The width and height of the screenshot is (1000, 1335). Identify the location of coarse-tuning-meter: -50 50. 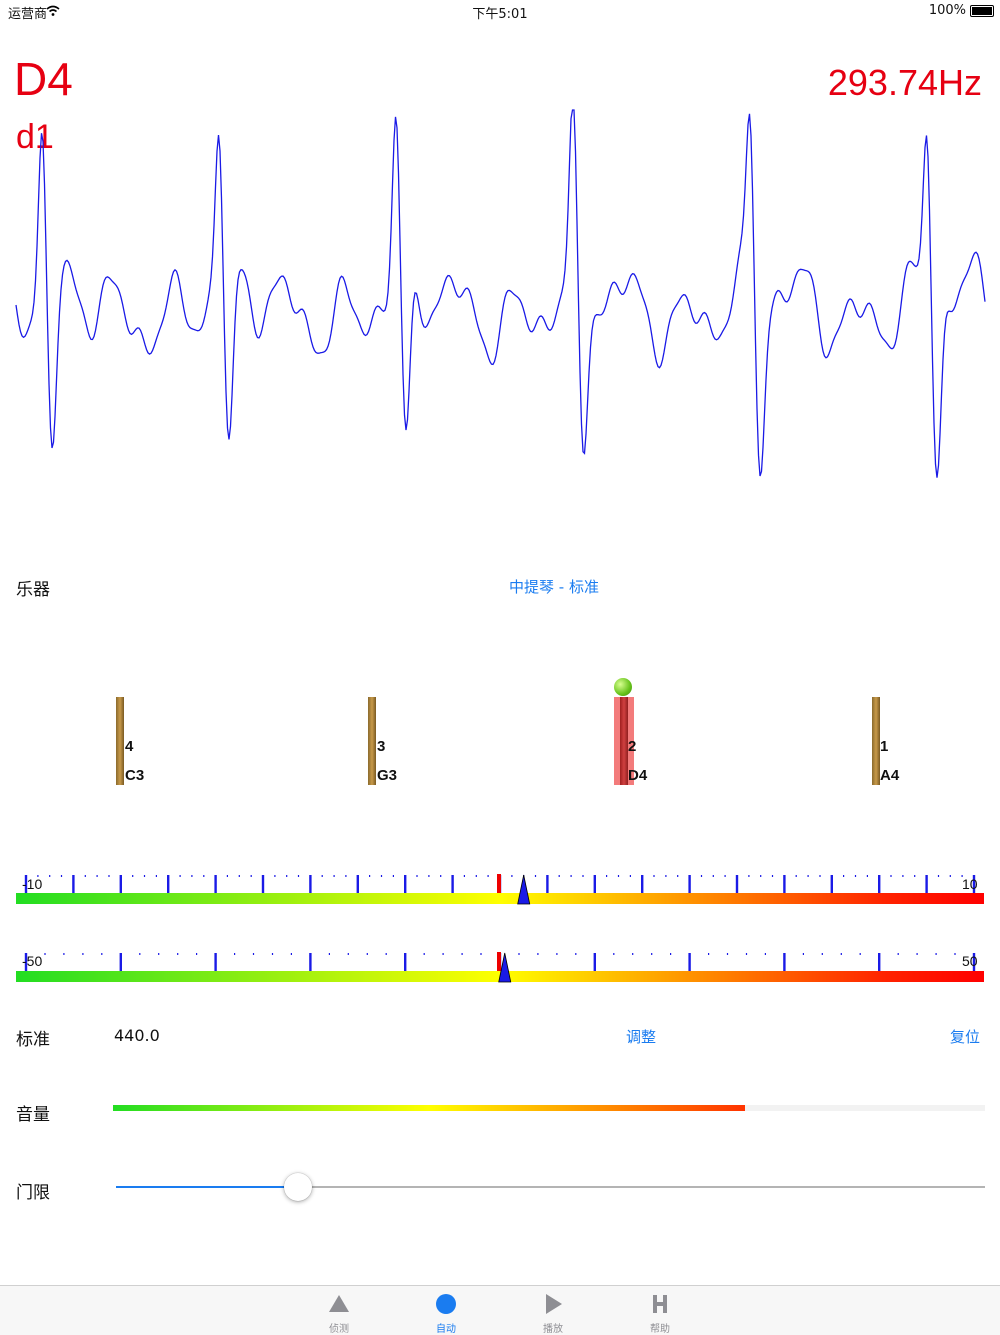
(500, 967).